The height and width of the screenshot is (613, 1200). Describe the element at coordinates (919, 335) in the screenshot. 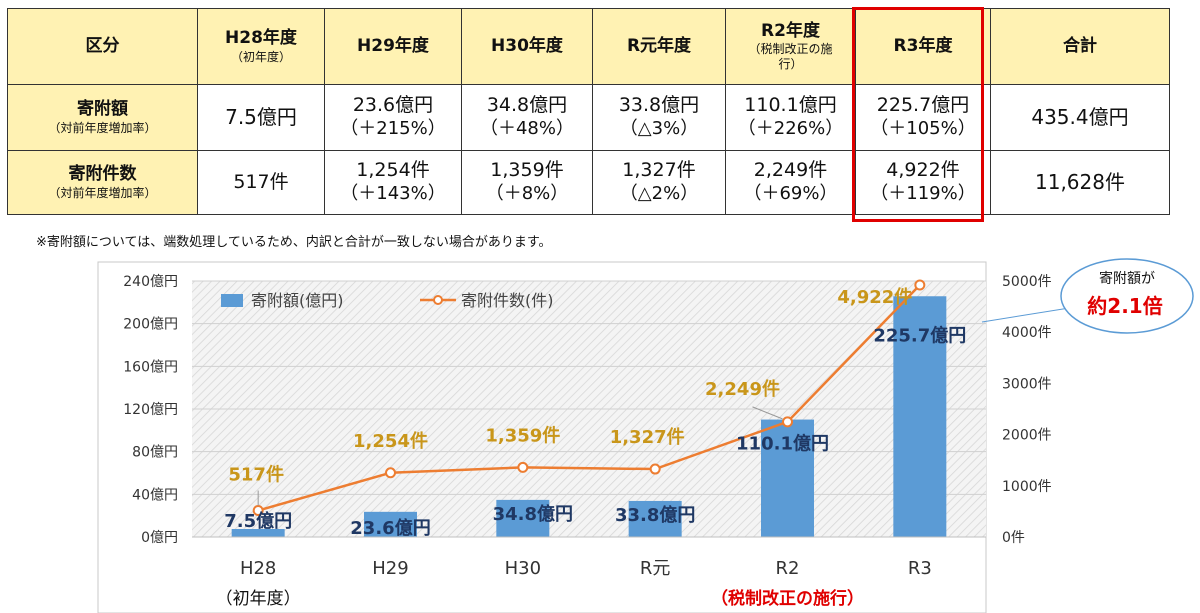

I see `bar-data-label: 225.7億円` at that location.